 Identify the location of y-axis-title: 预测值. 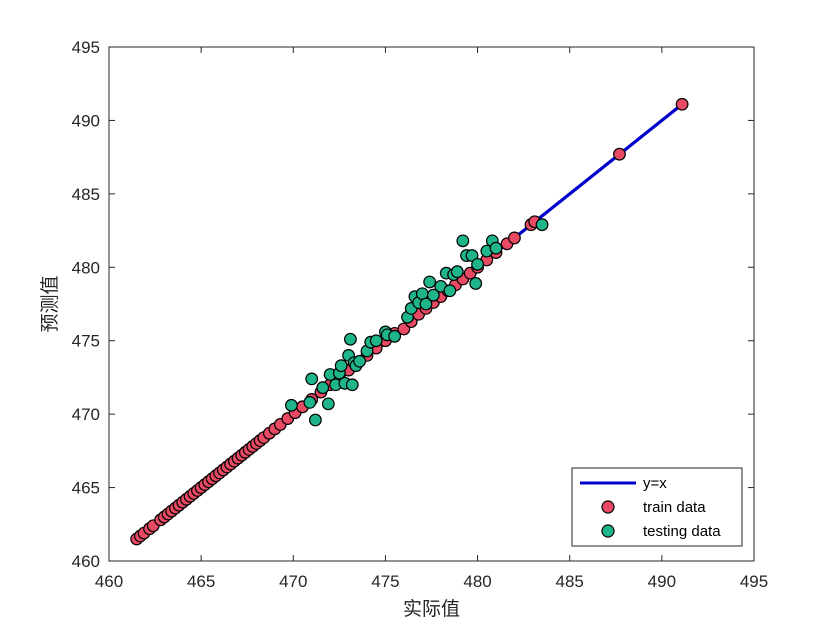
(50, 303).